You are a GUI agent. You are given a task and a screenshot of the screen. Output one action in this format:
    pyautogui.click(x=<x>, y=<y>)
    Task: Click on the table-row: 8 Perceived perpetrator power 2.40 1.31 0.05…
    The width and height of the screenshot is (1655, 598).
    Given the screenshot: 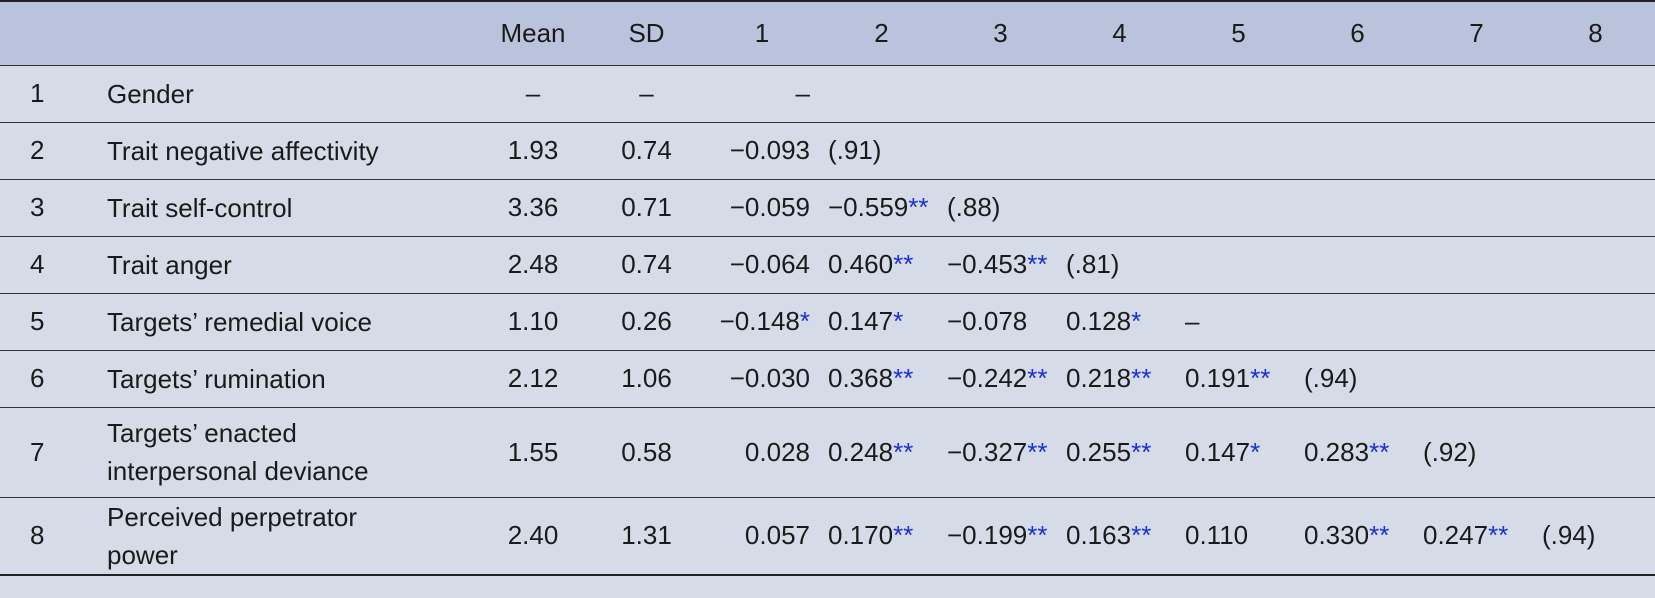 What is the action you would take?
    pyautogui.click(x=827, y=536)
    